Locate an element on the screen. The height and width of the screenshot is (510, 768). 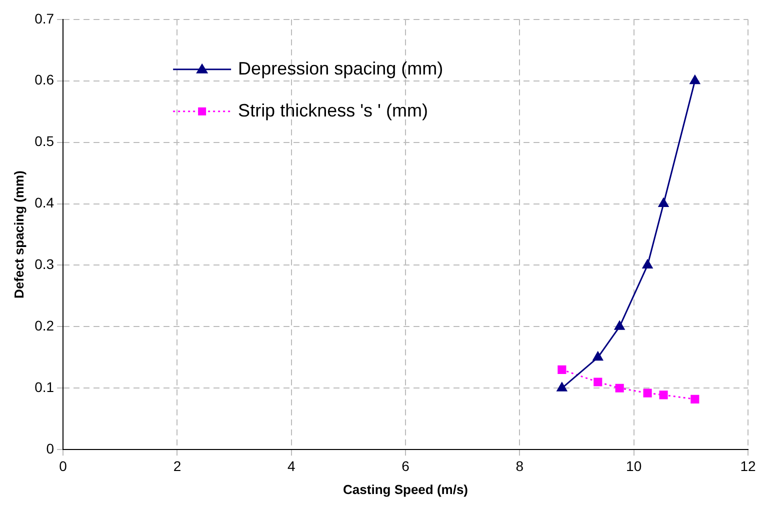
x-tick-label: 6 is located at coordinates (406, 466).